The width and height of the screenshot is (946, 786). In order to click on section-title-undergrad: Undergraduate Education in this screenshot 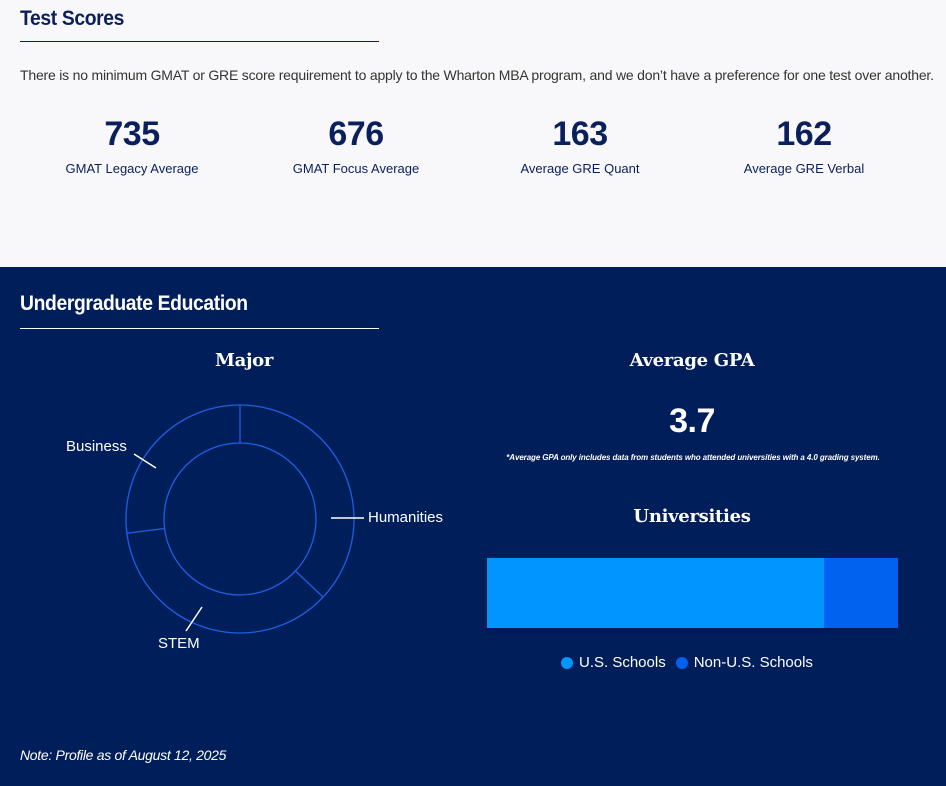, I will do `click(134, 303)`.